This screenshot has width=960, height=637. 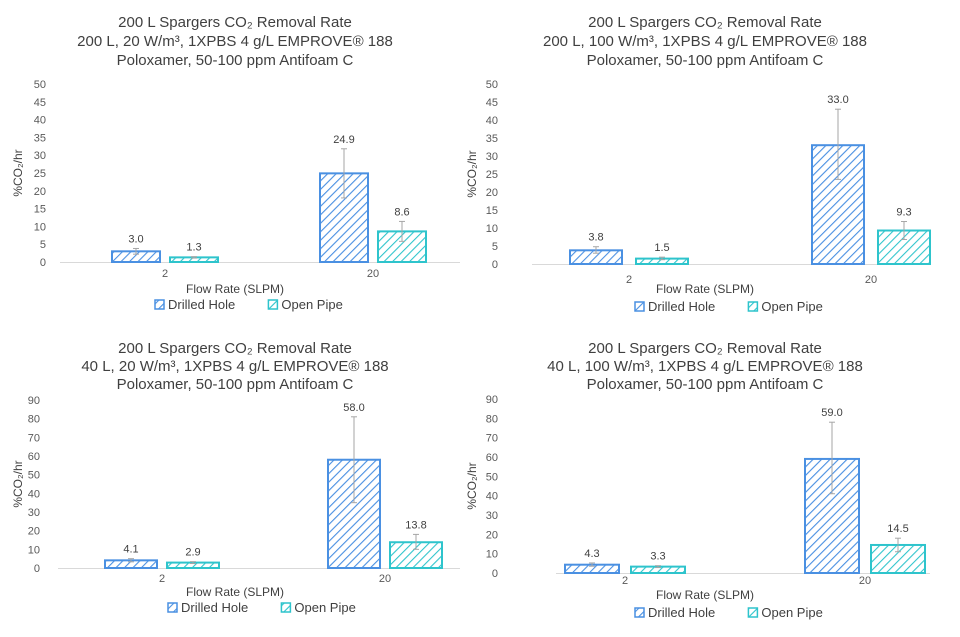 What do you see at coordinates (591, 554) in the screenshot?
I see `data-label: 4.3` at bounding box center [591, 554].